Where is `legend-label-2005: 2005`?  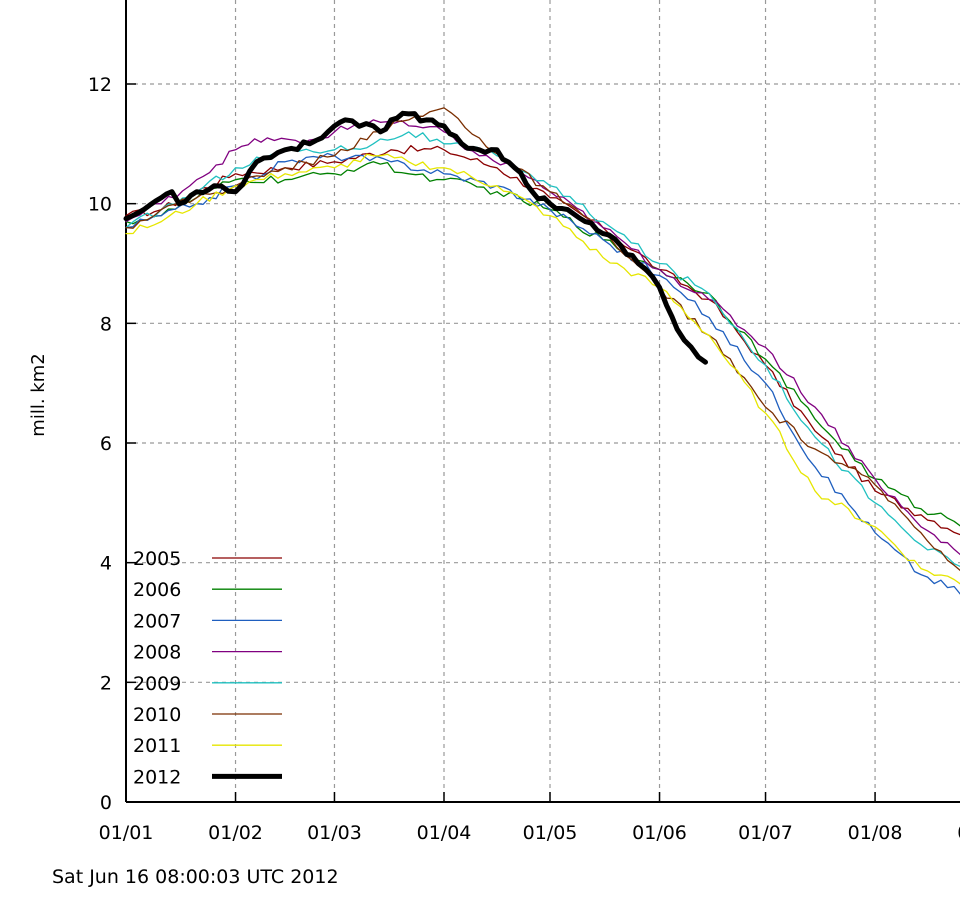 legend-label-2005: 2005 is located at coordinates (157, 559).